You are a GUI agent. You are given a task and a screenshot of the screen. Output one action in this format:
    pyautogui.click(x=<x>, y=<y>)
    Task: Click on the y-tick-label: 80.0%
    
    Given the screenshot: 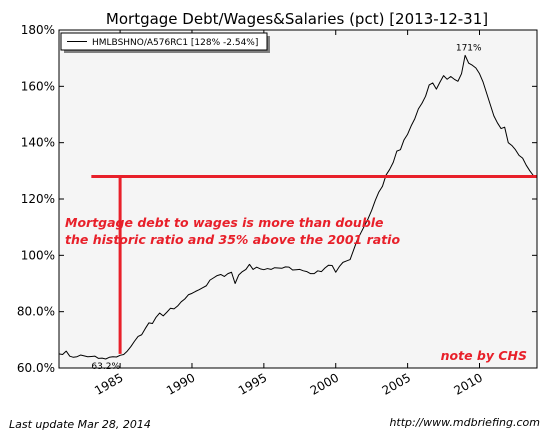 What is the action you would take?
    pyautogui.click(x=36, y=312)
    